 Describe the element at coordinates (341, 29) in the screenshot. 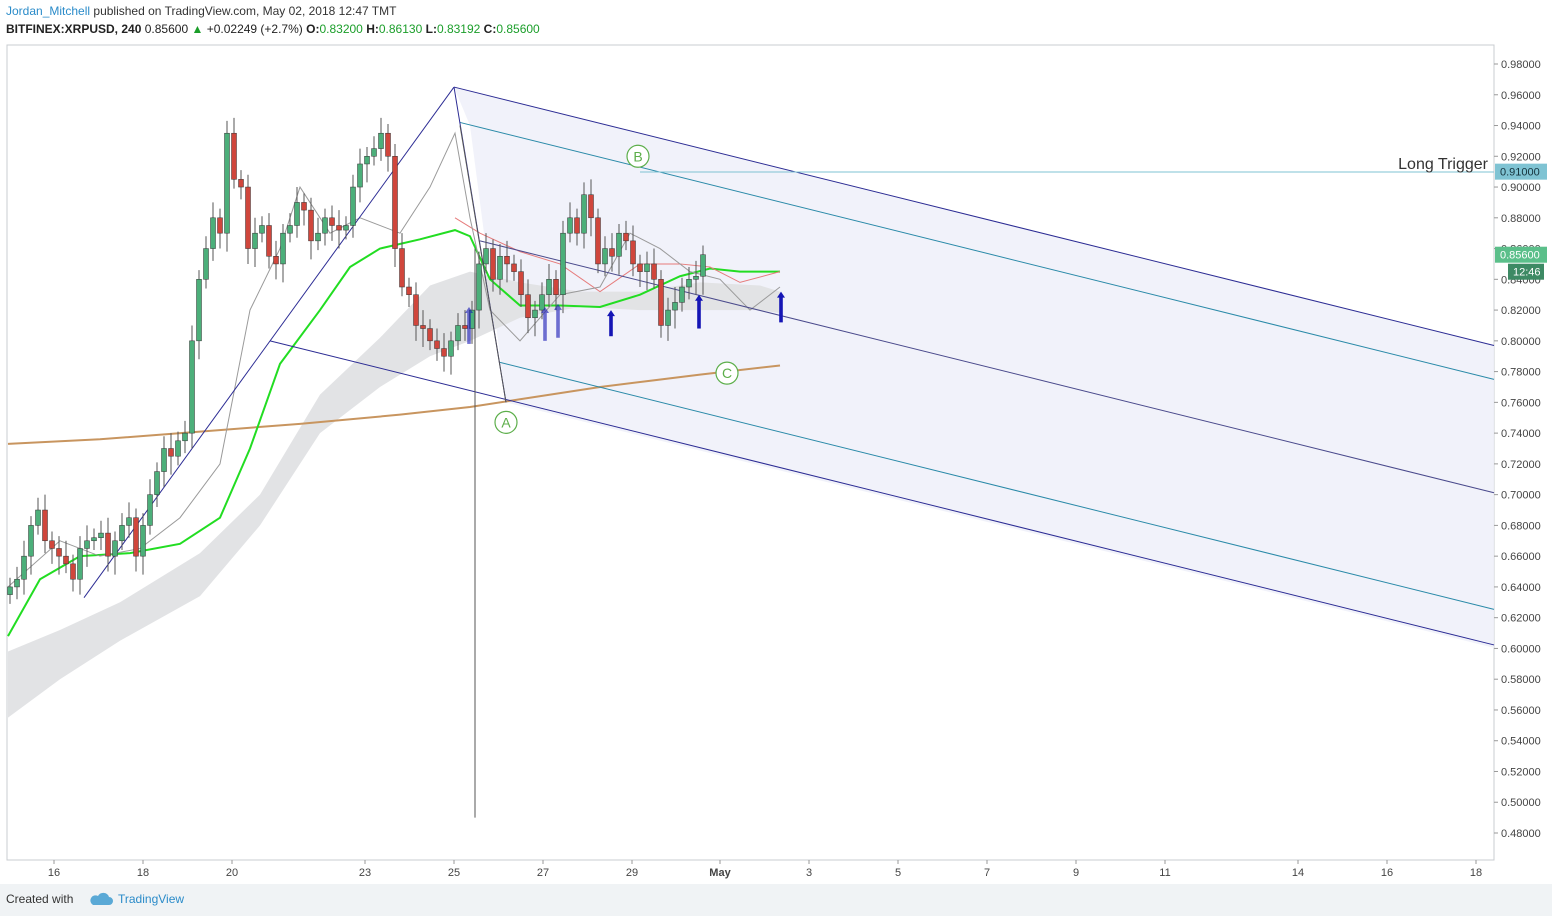

I see `open-value: 0.83200` at that location.